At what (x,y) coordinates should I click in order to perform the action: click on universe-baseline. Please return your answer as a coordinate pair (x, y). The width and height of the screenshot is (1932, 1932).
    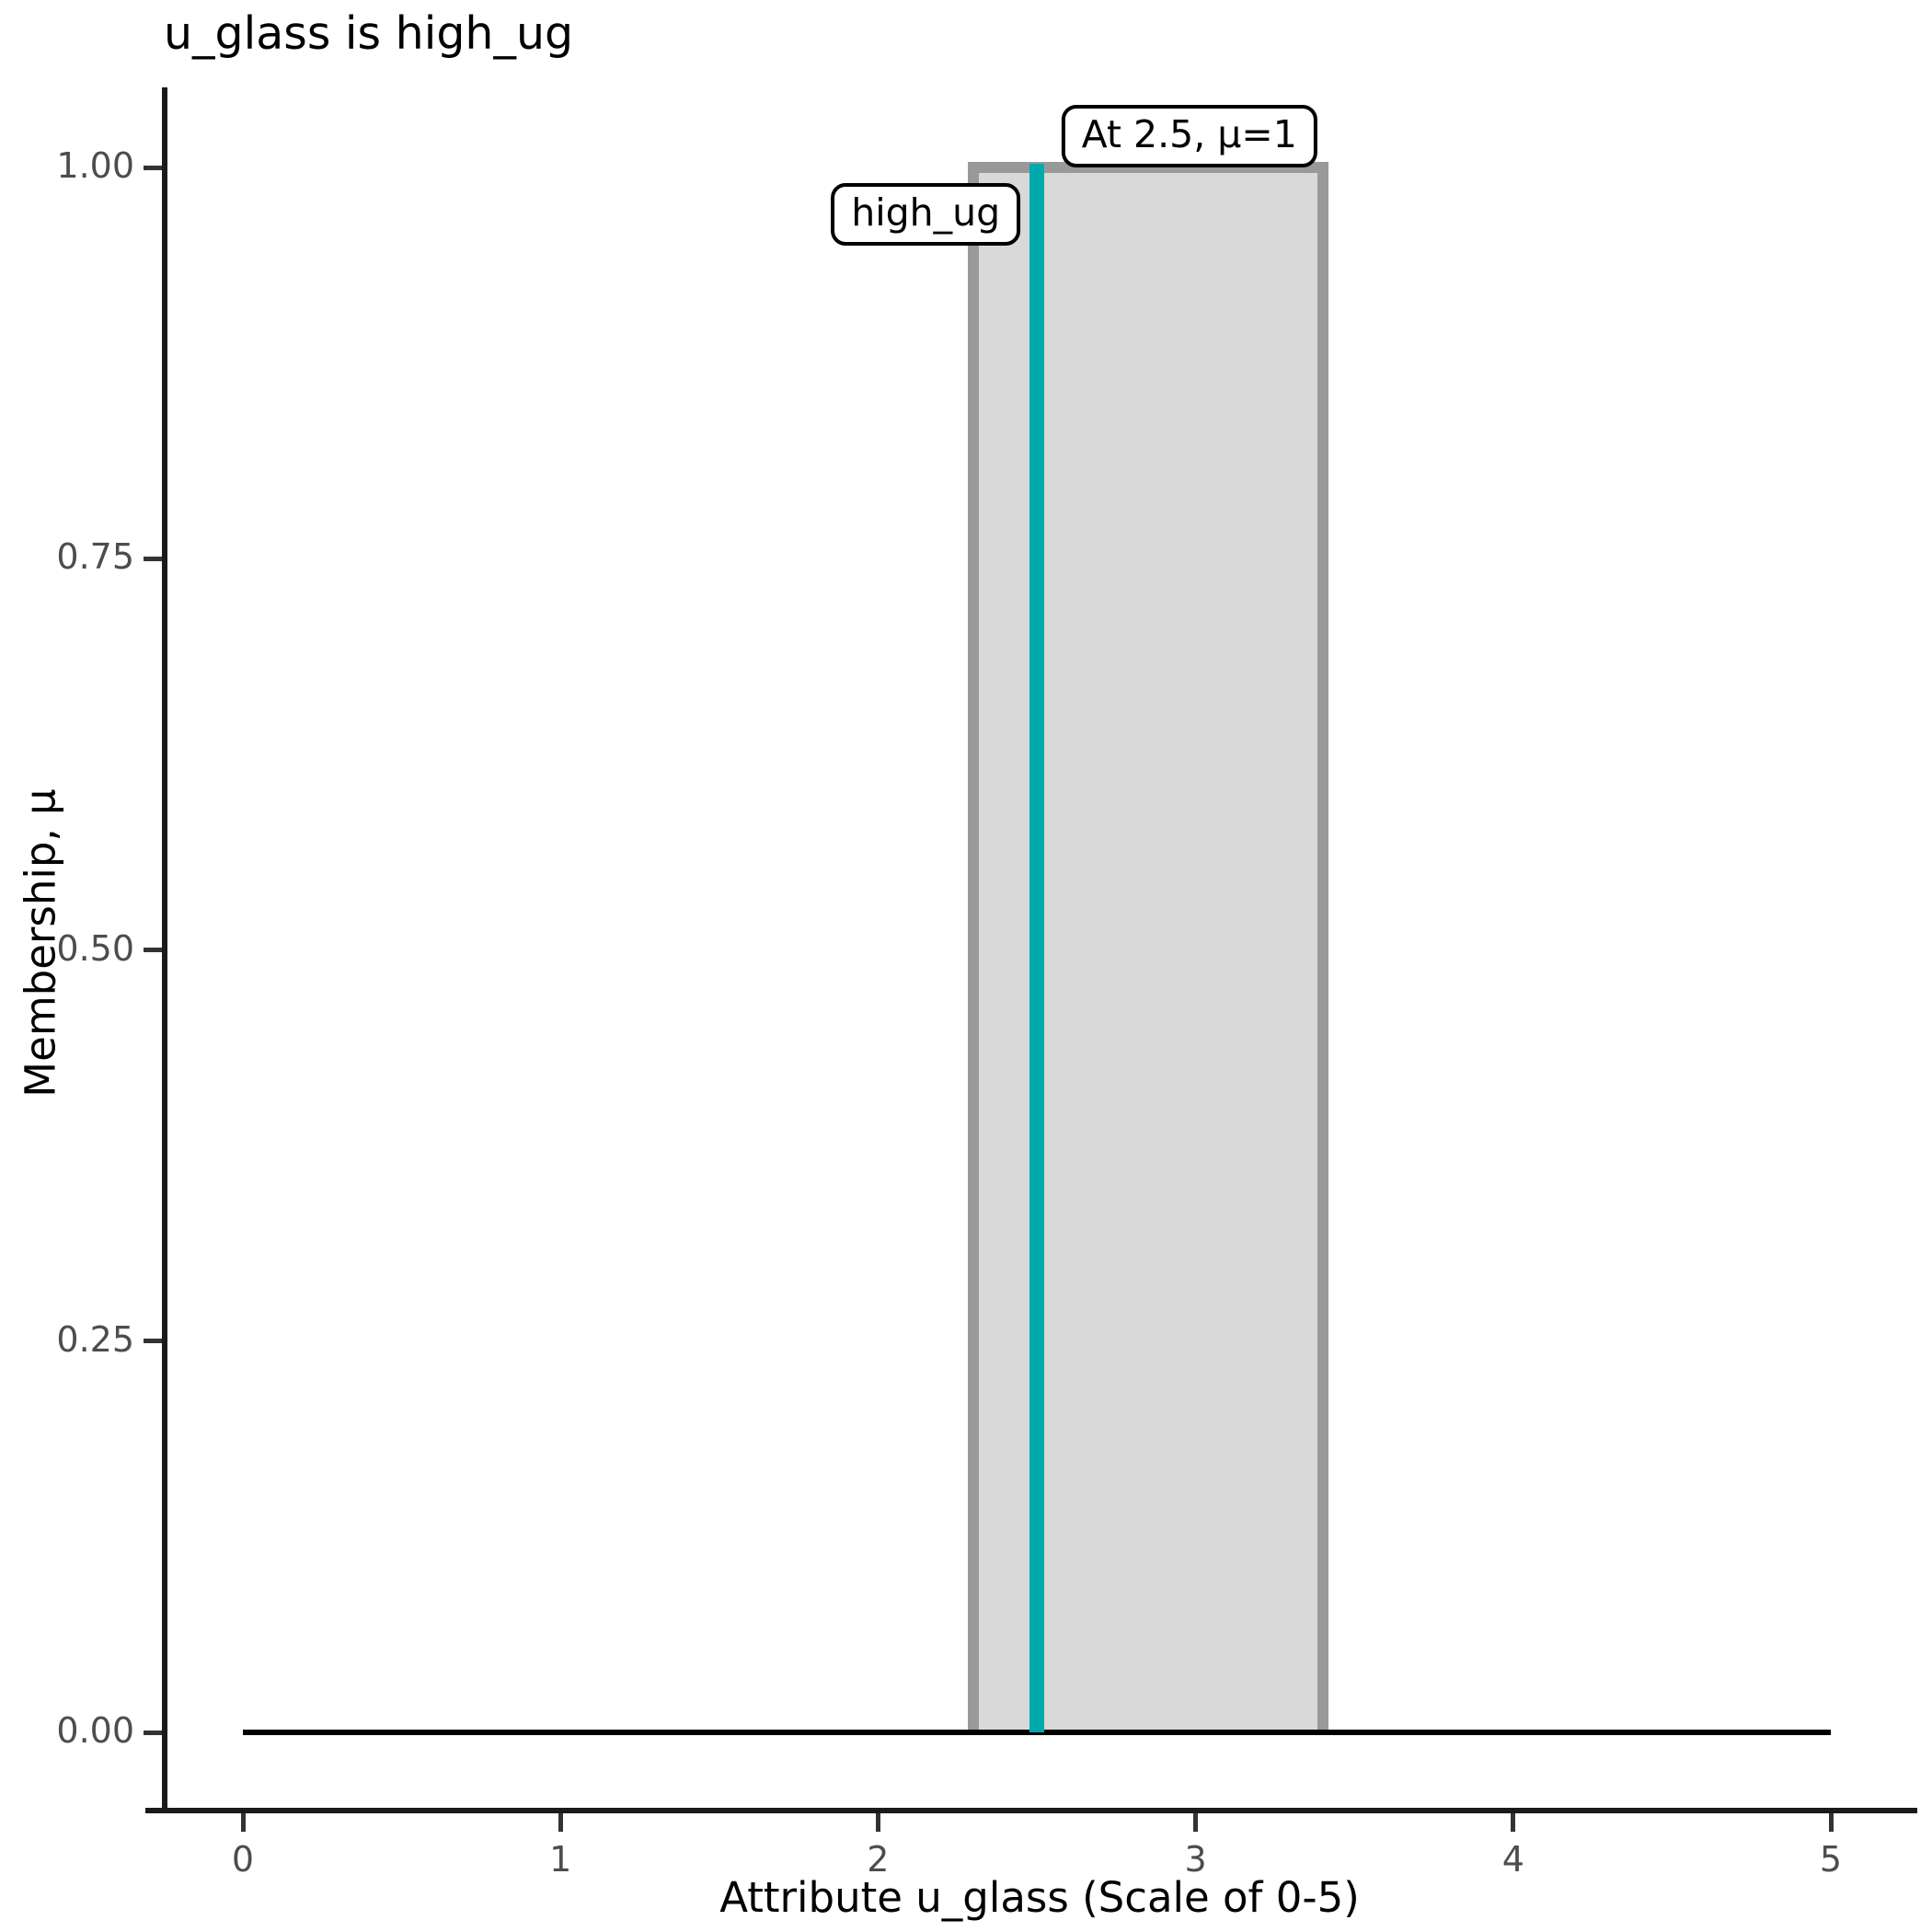
    Looking at the image, I should click on (1037, 1732).